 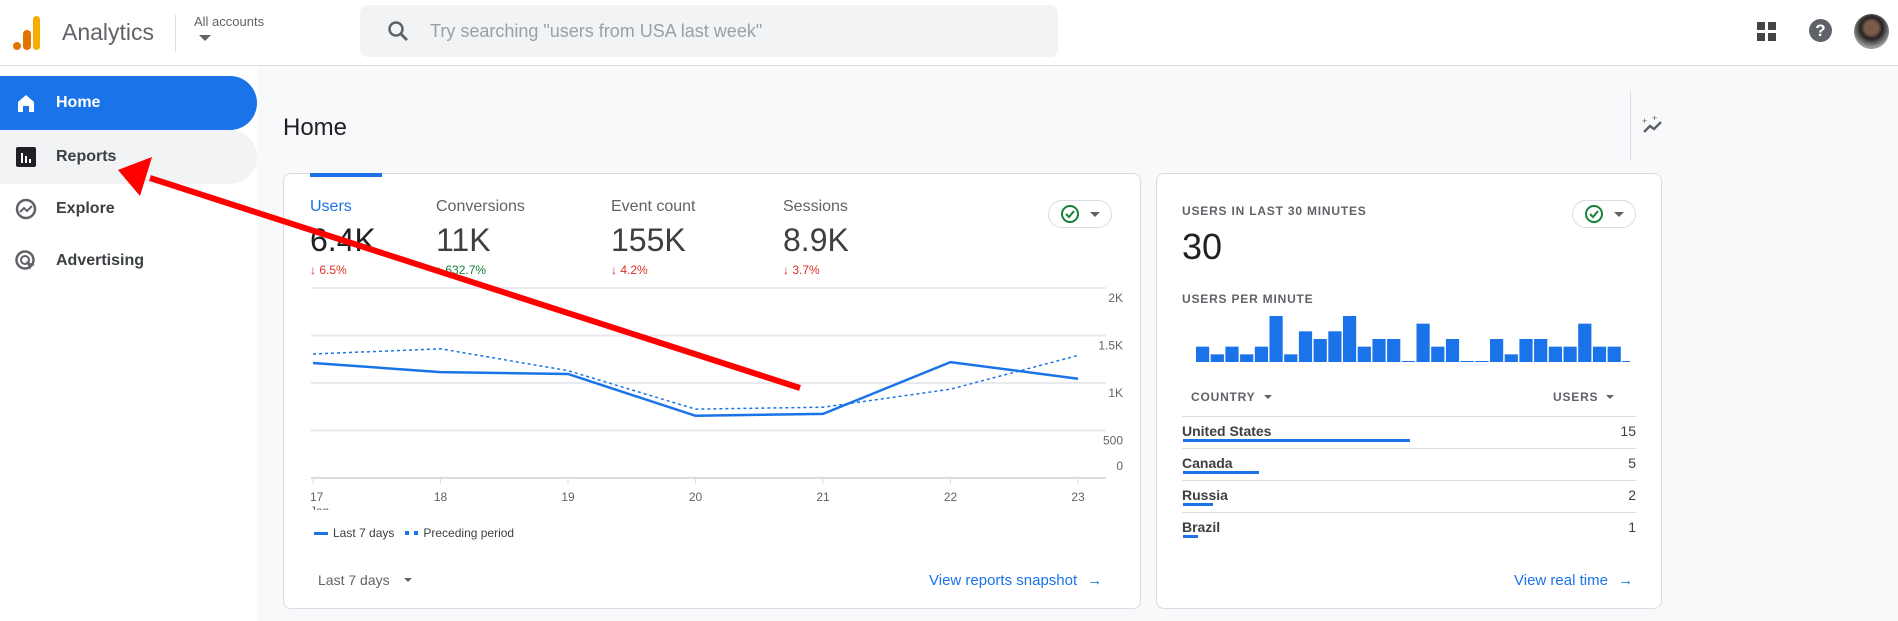 I want to click on x-tick-label: 20, so click(x=696, y=497).